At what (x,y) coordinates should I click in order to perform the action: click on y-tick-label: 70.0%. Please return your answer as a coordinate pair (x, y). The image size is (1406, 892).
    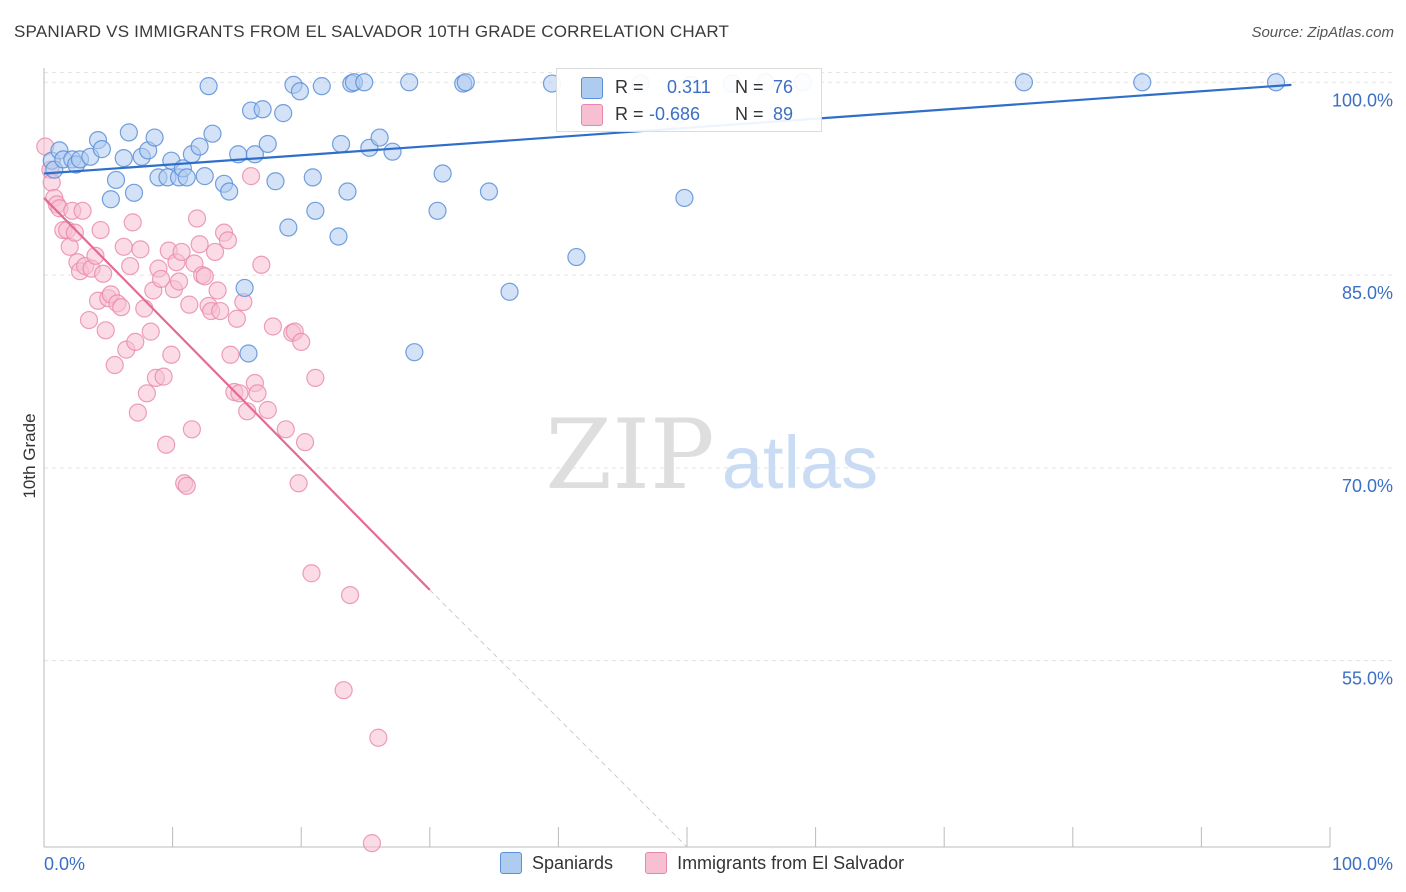
    Looking at the image, I should click on (1367, 486).